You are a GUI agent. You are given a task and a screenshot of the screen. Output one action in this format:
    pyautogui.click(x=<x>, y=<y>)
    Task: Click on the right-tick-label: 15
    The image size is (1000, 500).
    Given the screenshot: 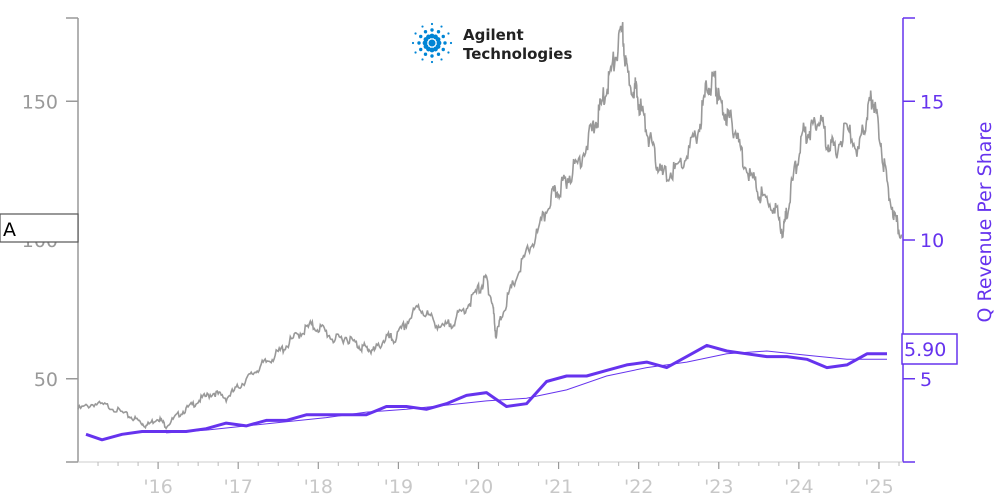 What is the action you would take?
    pyautogui.click(x=932, y=102)
    